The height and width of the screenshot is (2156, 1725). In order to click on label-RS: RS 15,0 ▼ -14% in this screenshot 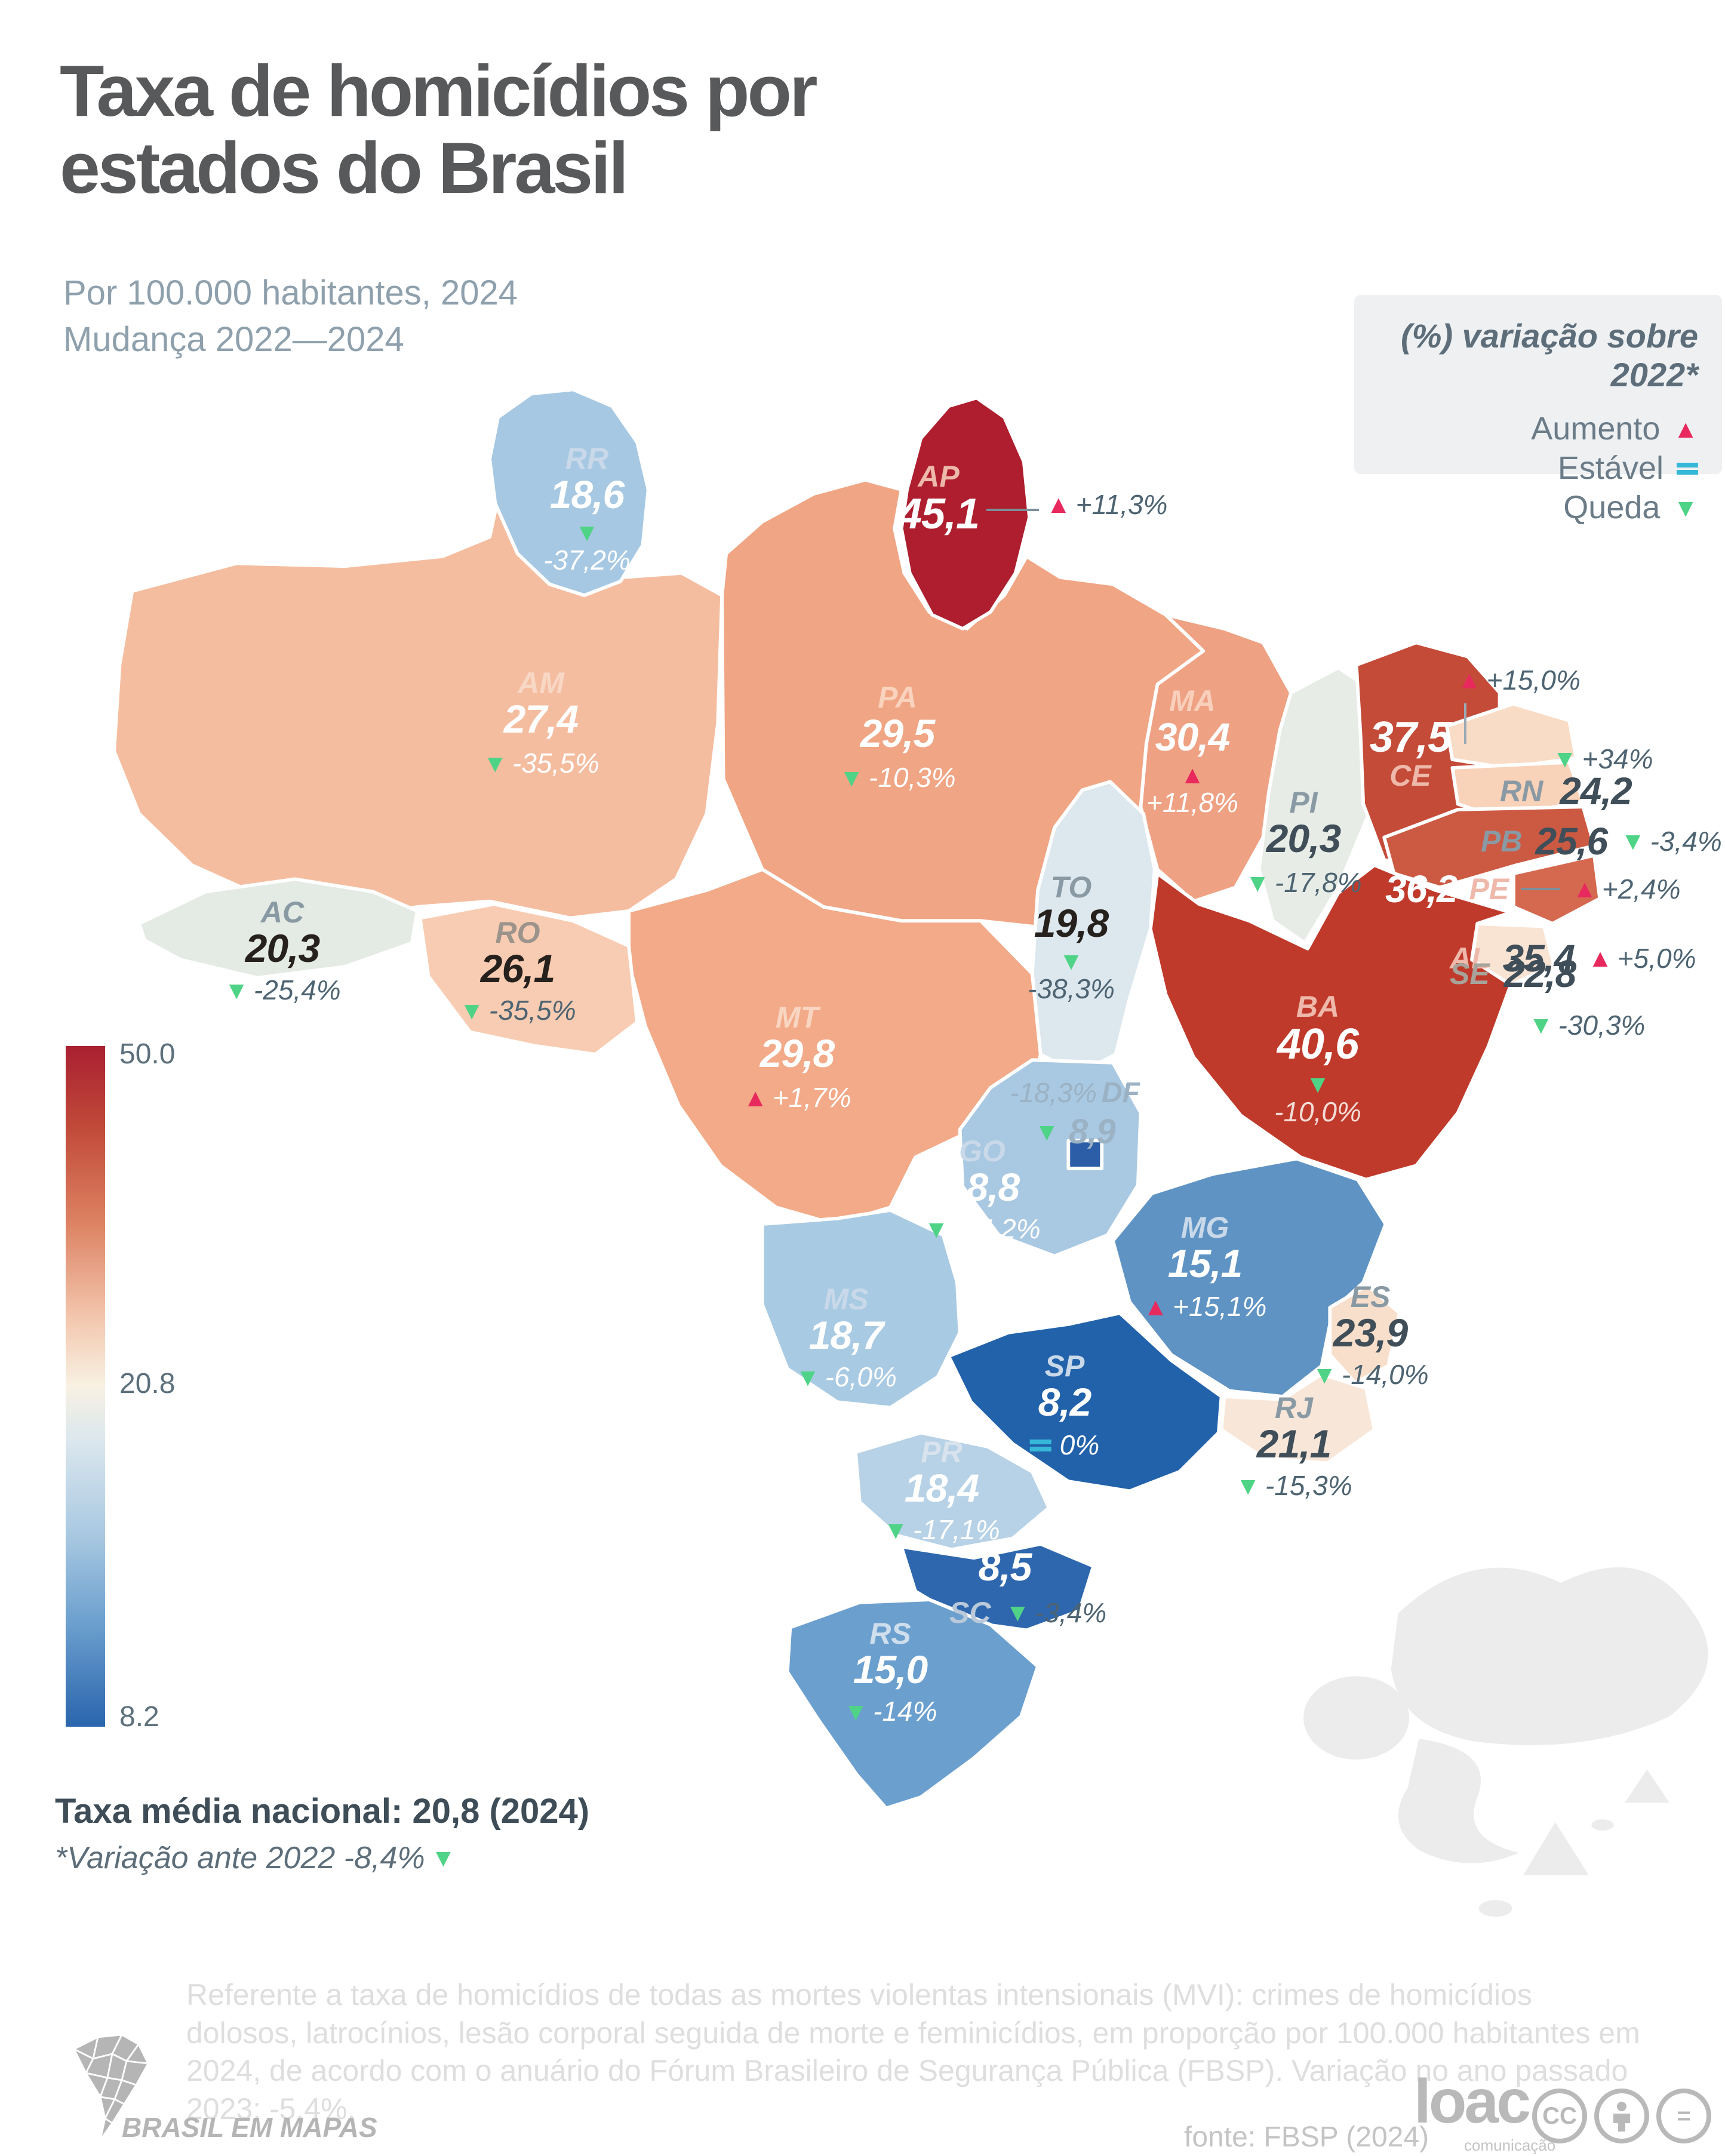, I will do `click(890, 1672)`.